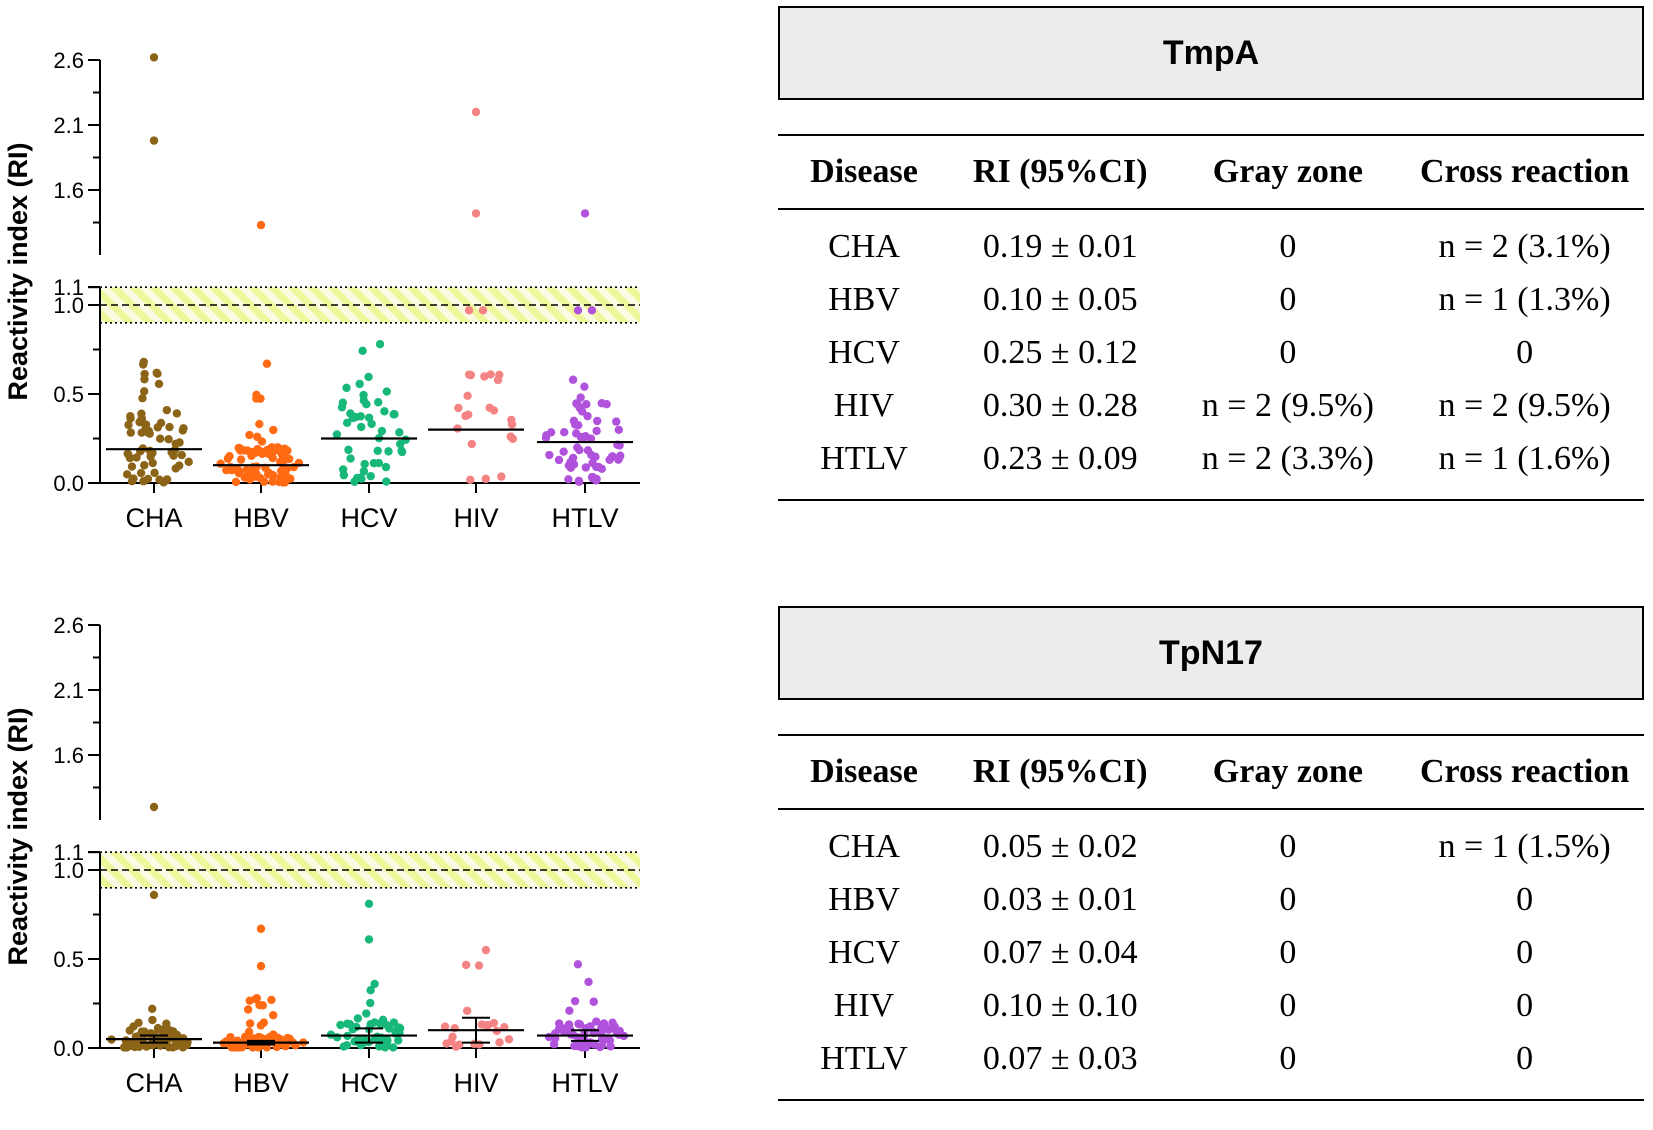 The height and width of the screenshot is (1130, 1653). I want to click on x-tick-label: HTLV, so click(584, 518).